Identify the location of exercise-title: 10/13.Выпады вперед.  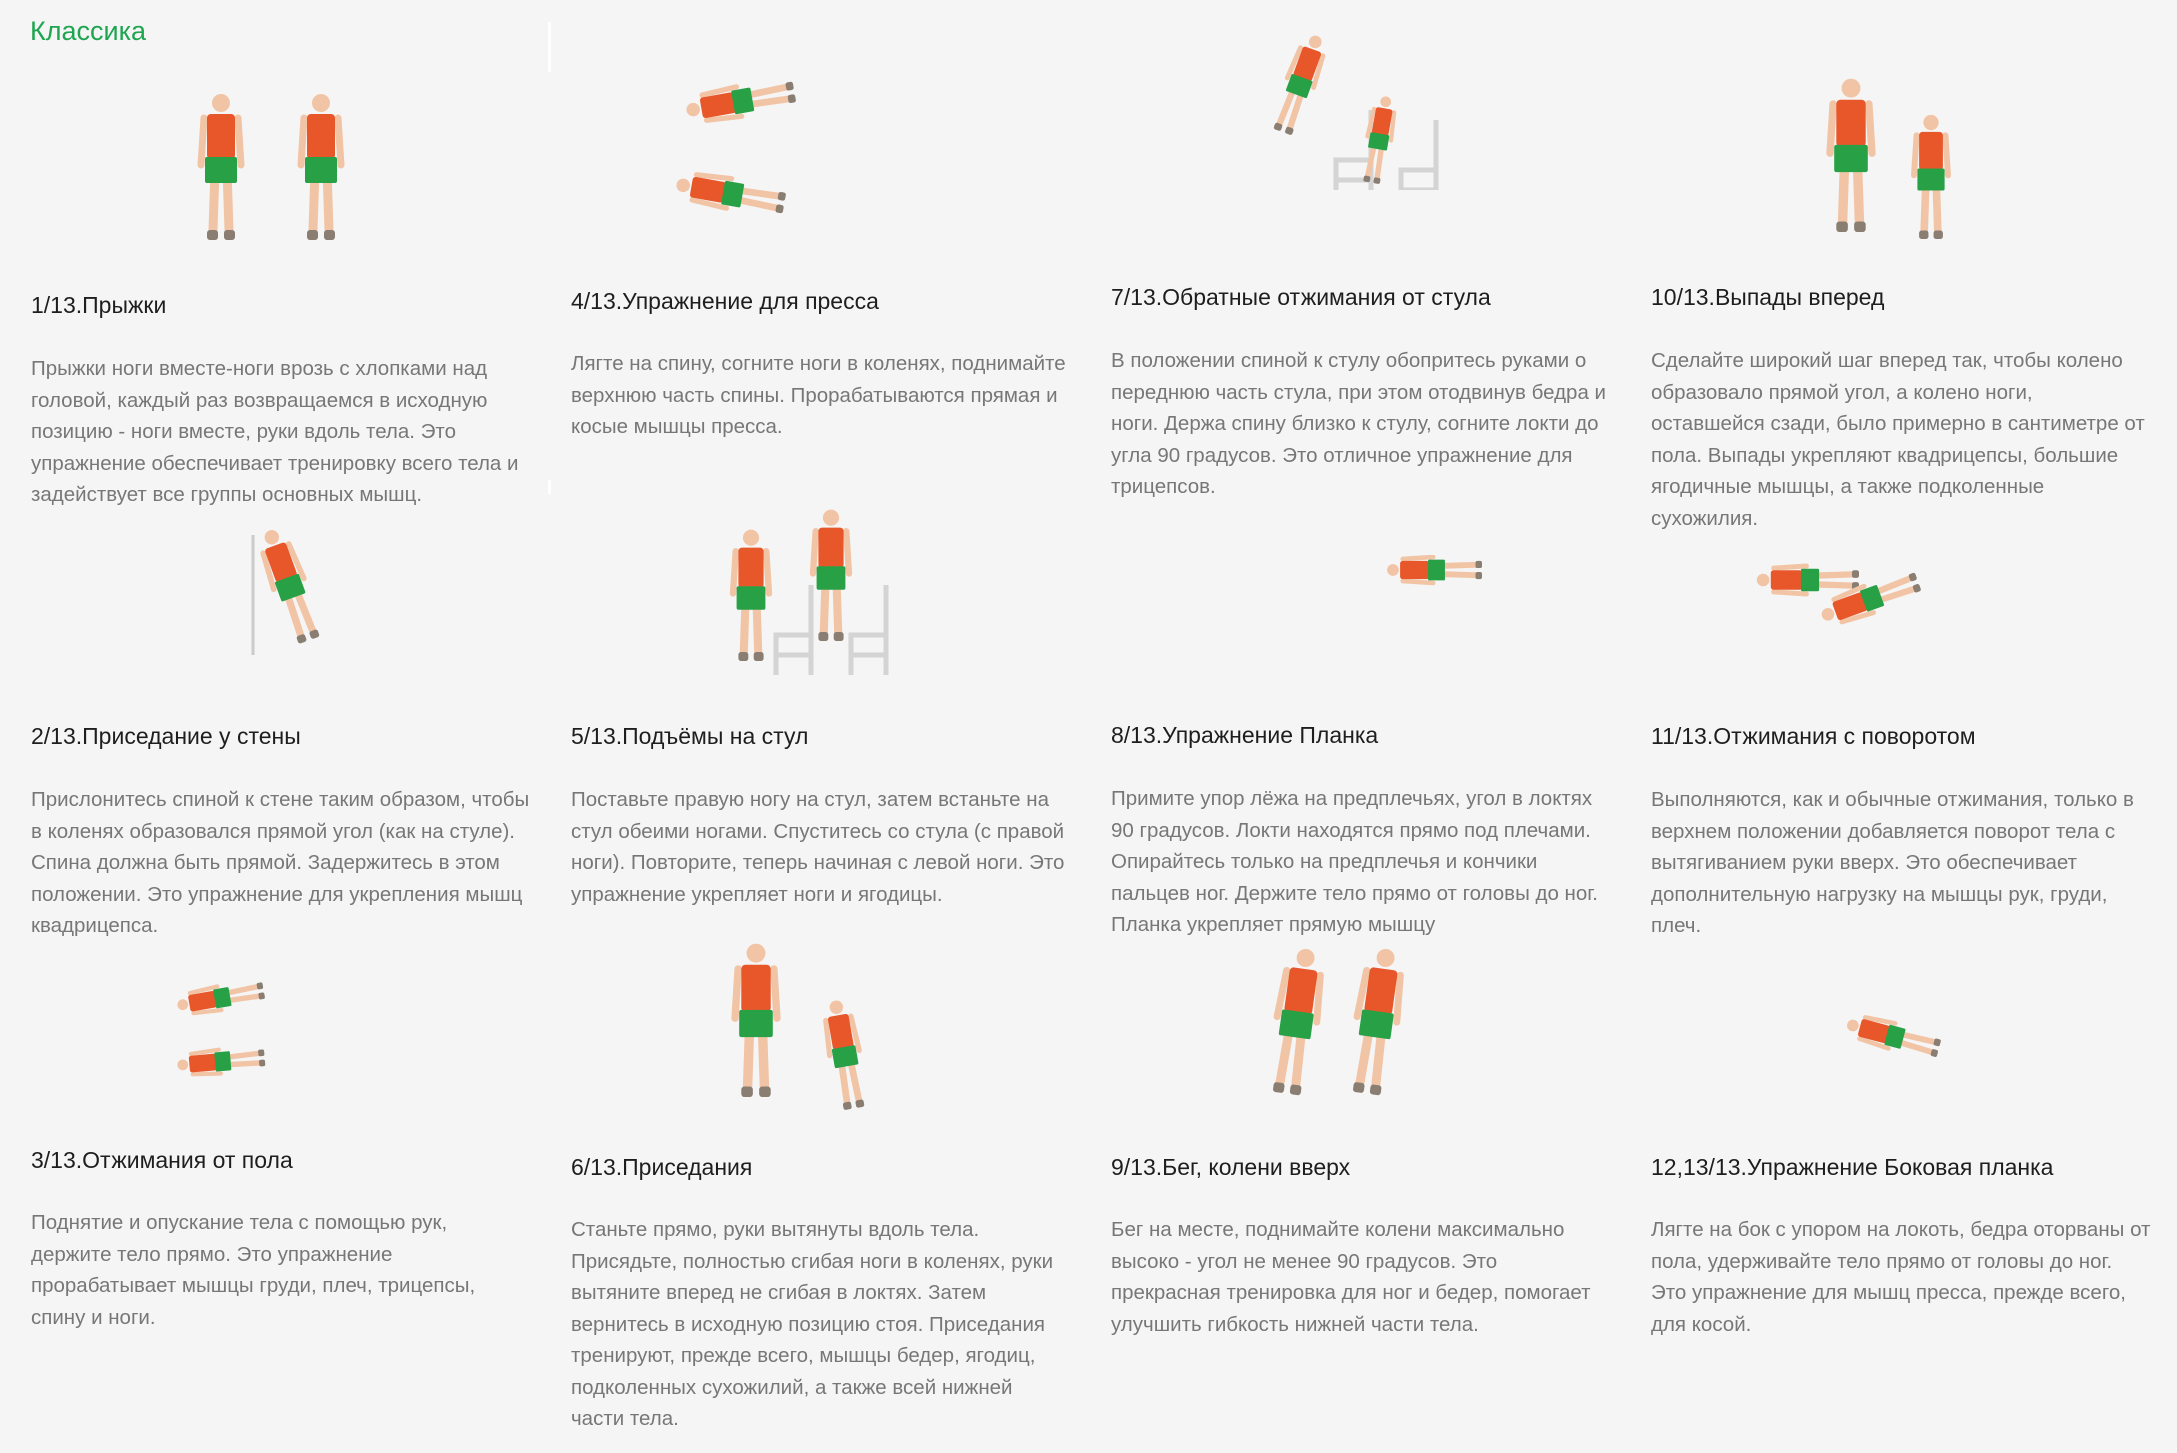
(1768, 297).